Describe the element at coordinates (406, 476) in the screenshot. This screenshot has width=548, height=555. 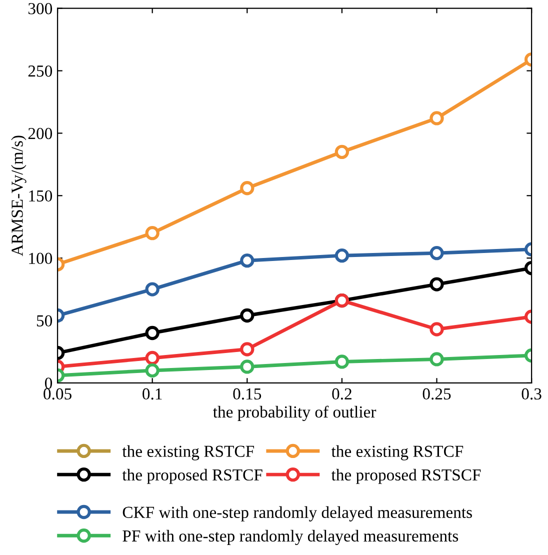
I see `legend-label: the proposed RSTSCF` at that location.